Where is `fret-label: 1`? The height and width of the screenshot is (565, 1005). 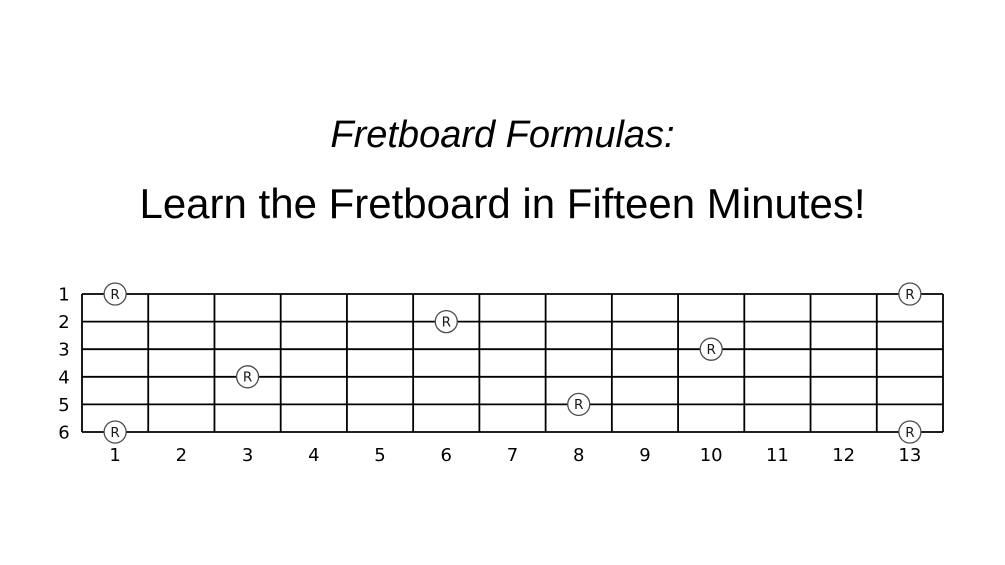
fret-label: 1 is located at coordinates (114, 455).